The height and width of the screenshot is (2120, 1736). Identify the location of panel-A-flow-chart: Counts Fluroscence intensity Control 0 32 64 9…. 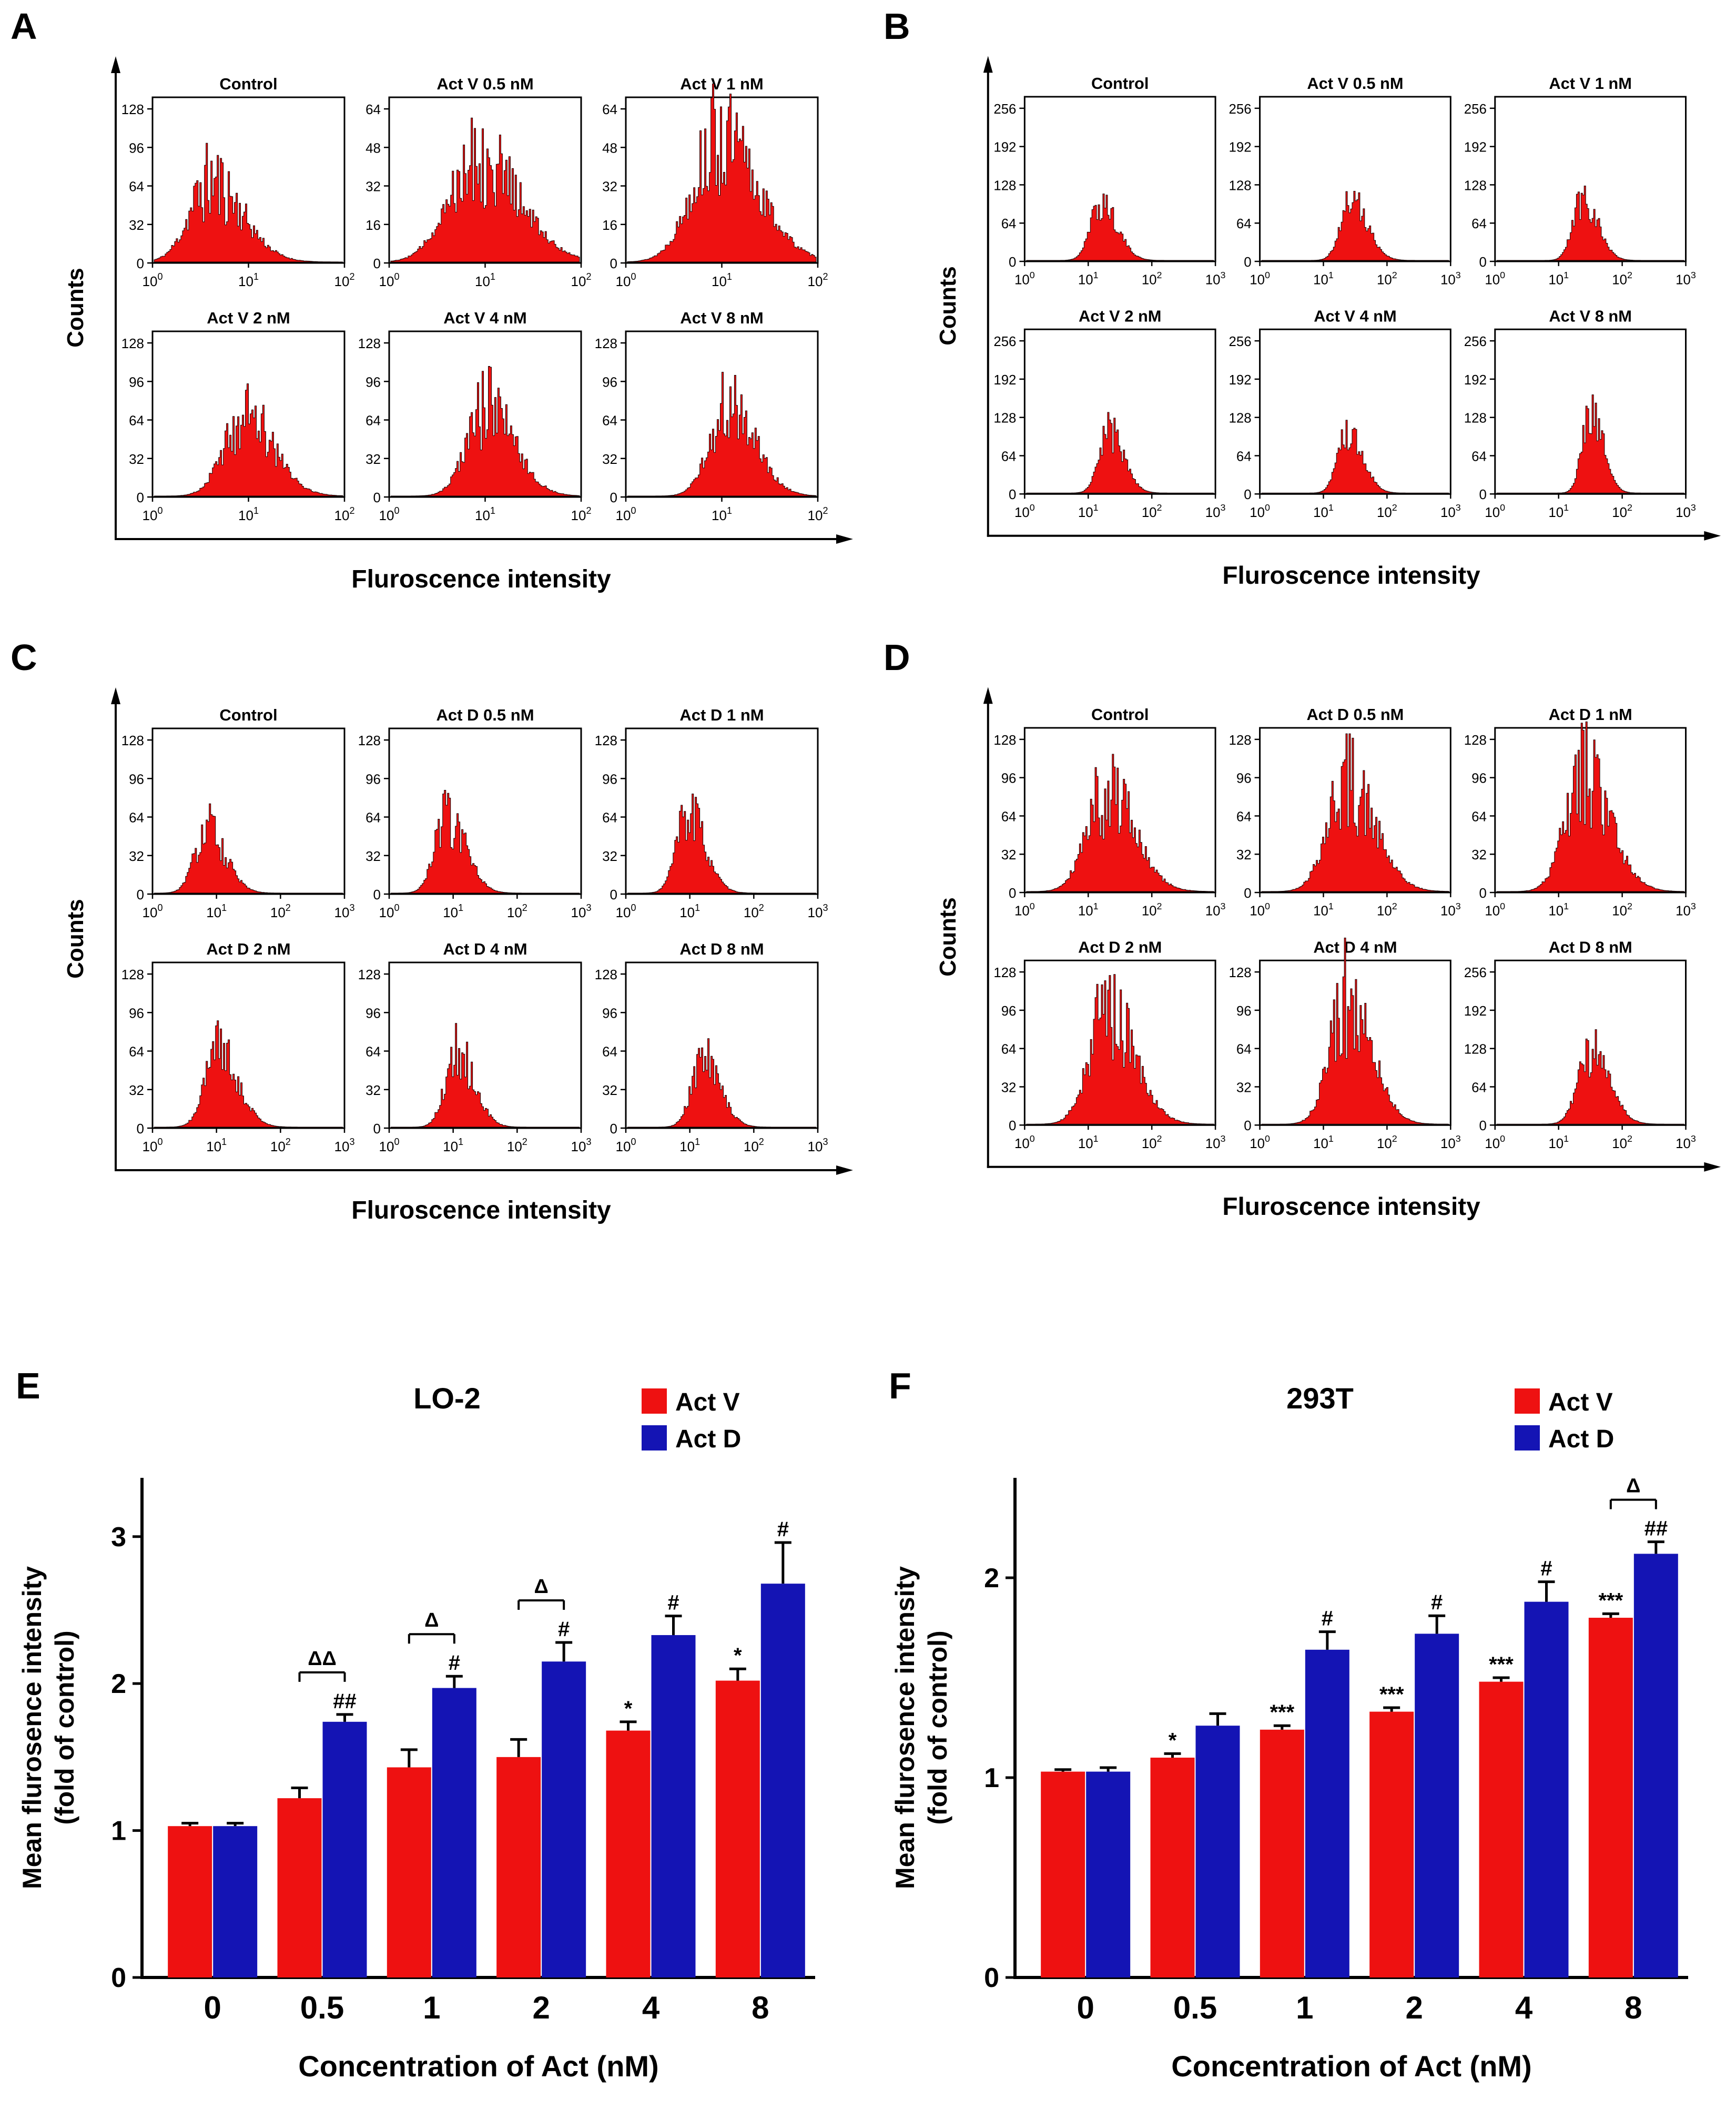
(458, 324).